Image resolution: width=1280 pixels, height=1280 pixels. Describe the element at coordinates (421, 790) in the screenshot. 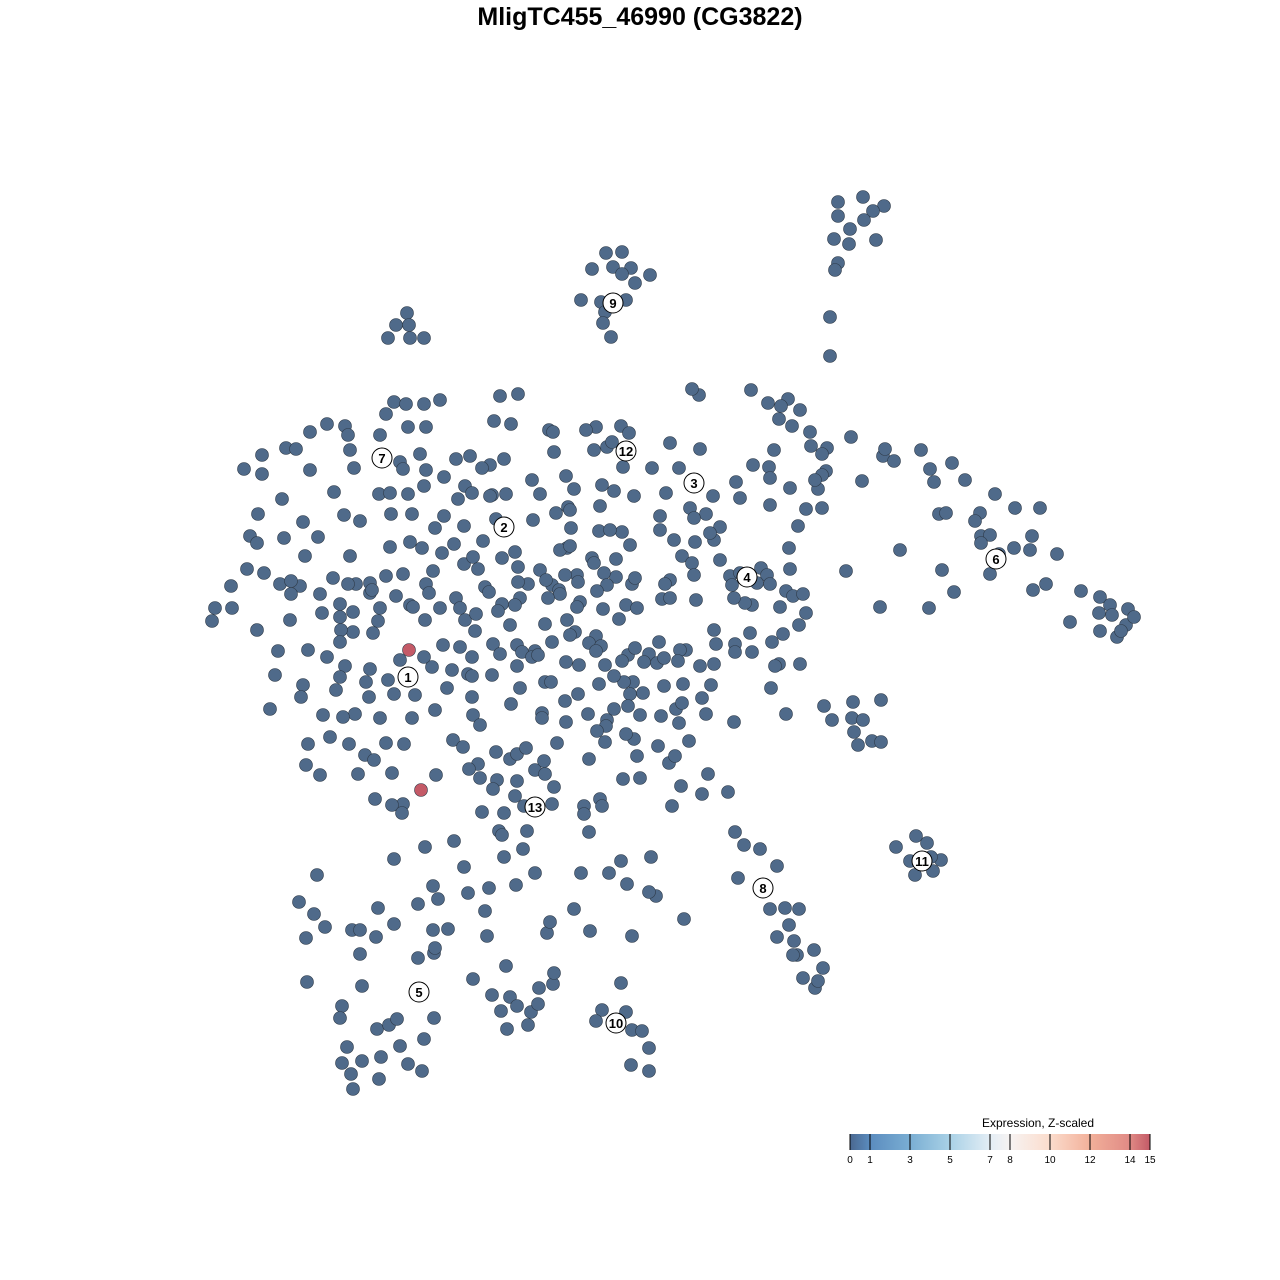

I see `high-expression-point` at that location.